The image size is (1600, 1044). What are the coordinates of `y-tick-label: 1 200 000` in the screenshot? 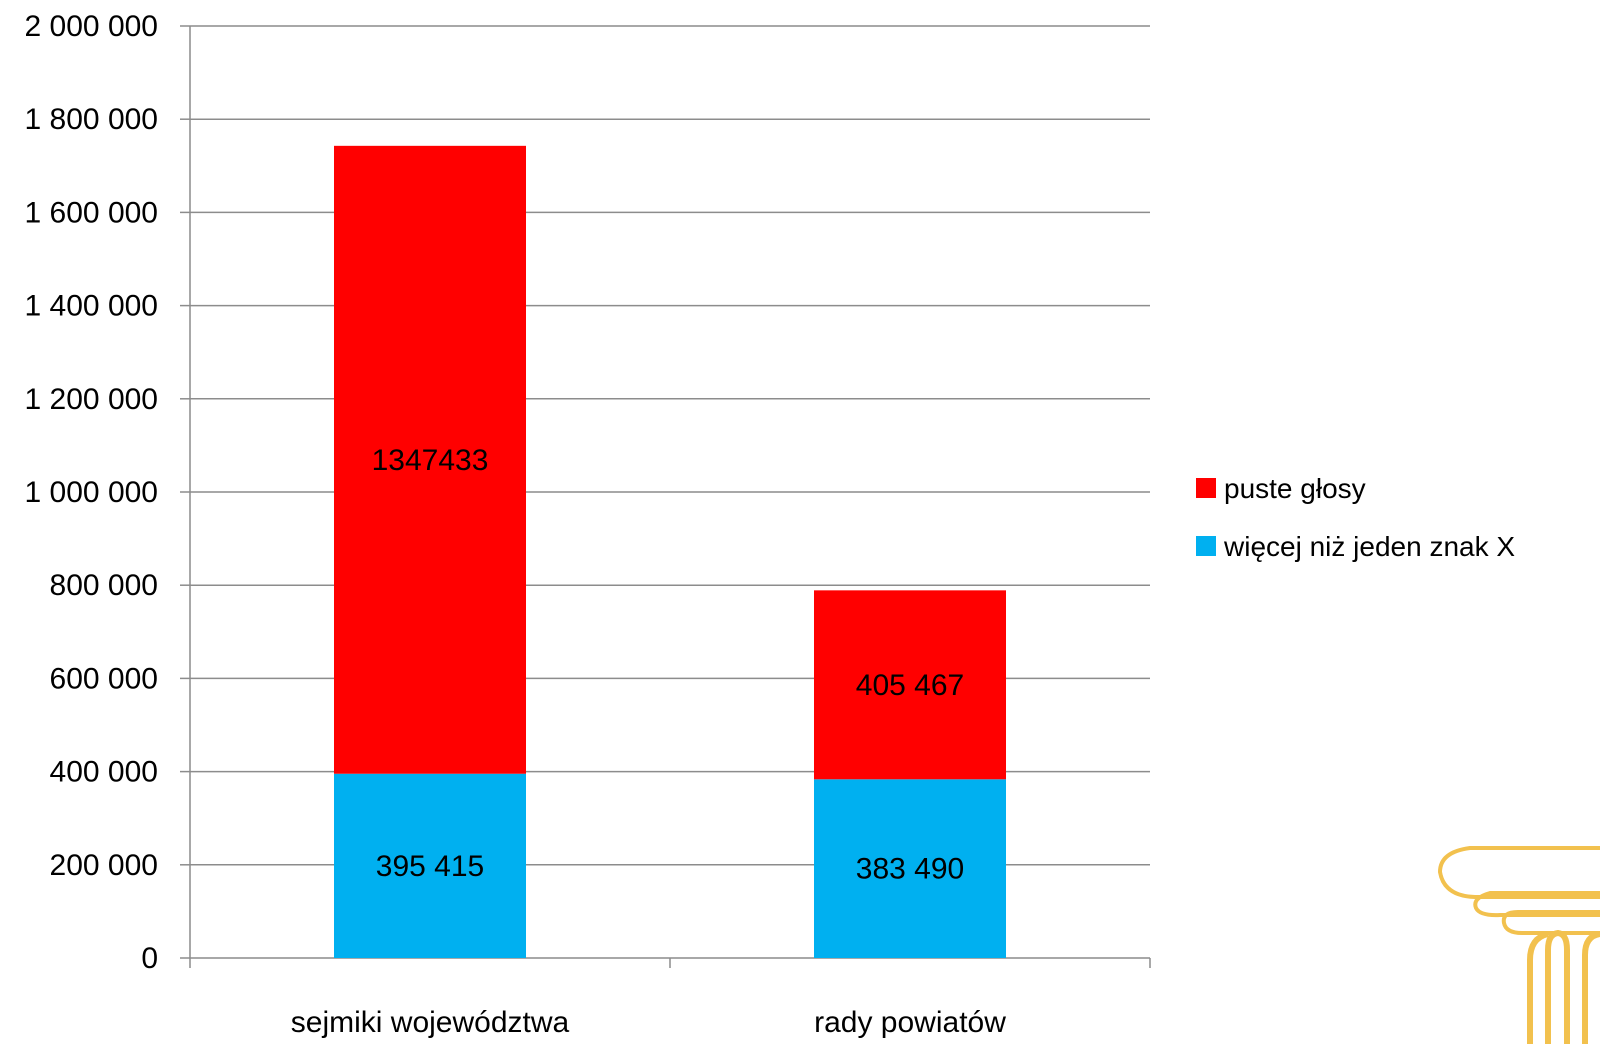 It's located at (91, 399).